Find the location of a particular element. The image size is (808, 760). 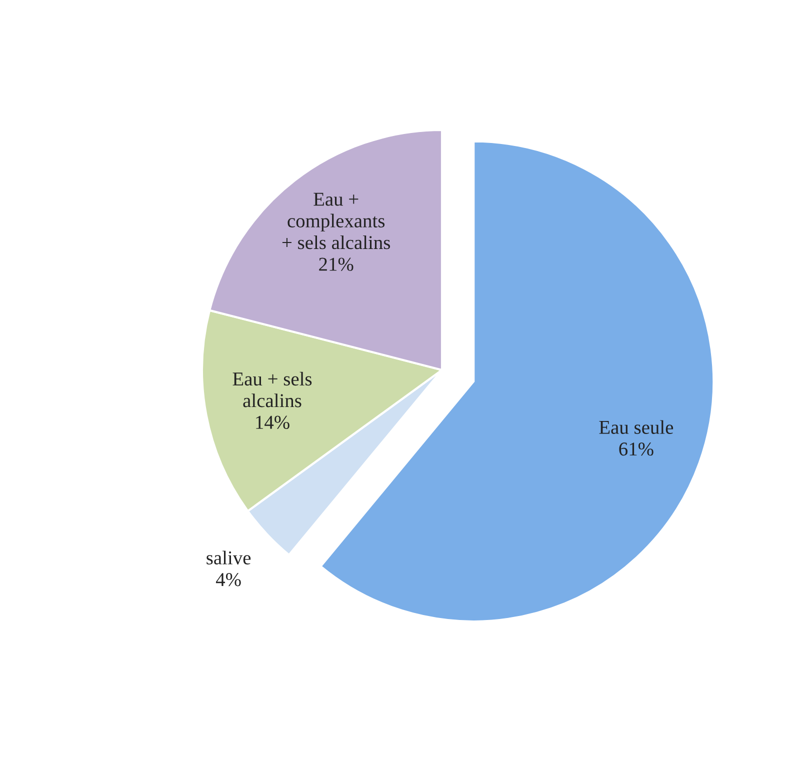

slice-label: Eau + complexants + sels alcalins is located at coordinates (336, 221).